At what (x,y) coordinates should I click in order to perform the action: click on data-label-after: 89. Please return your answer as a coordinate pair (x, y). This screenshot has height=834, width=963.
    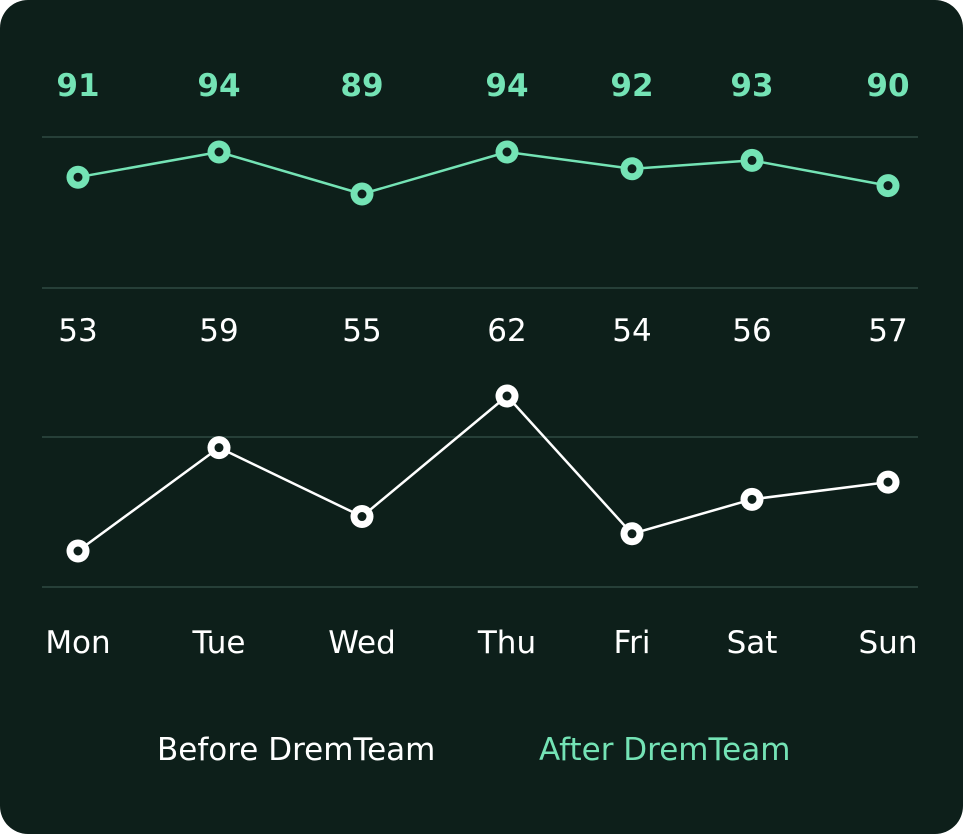
    Looking at the image, I should click on (361, 86).